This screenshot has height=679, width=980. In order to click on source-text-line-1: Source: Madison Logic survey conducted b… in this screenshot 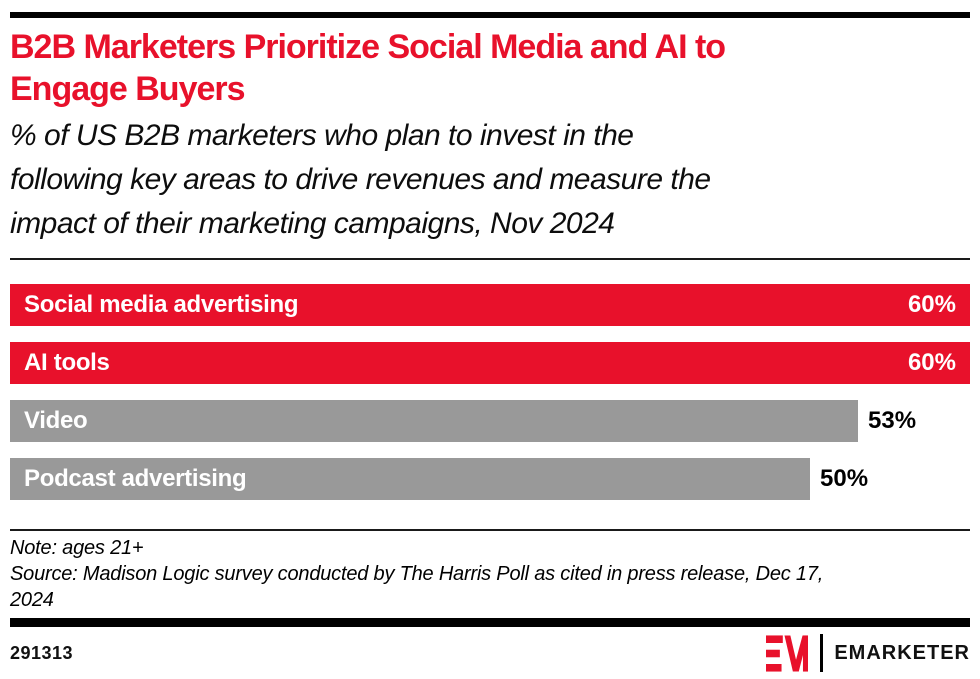, I will do `click(417, 574)`.